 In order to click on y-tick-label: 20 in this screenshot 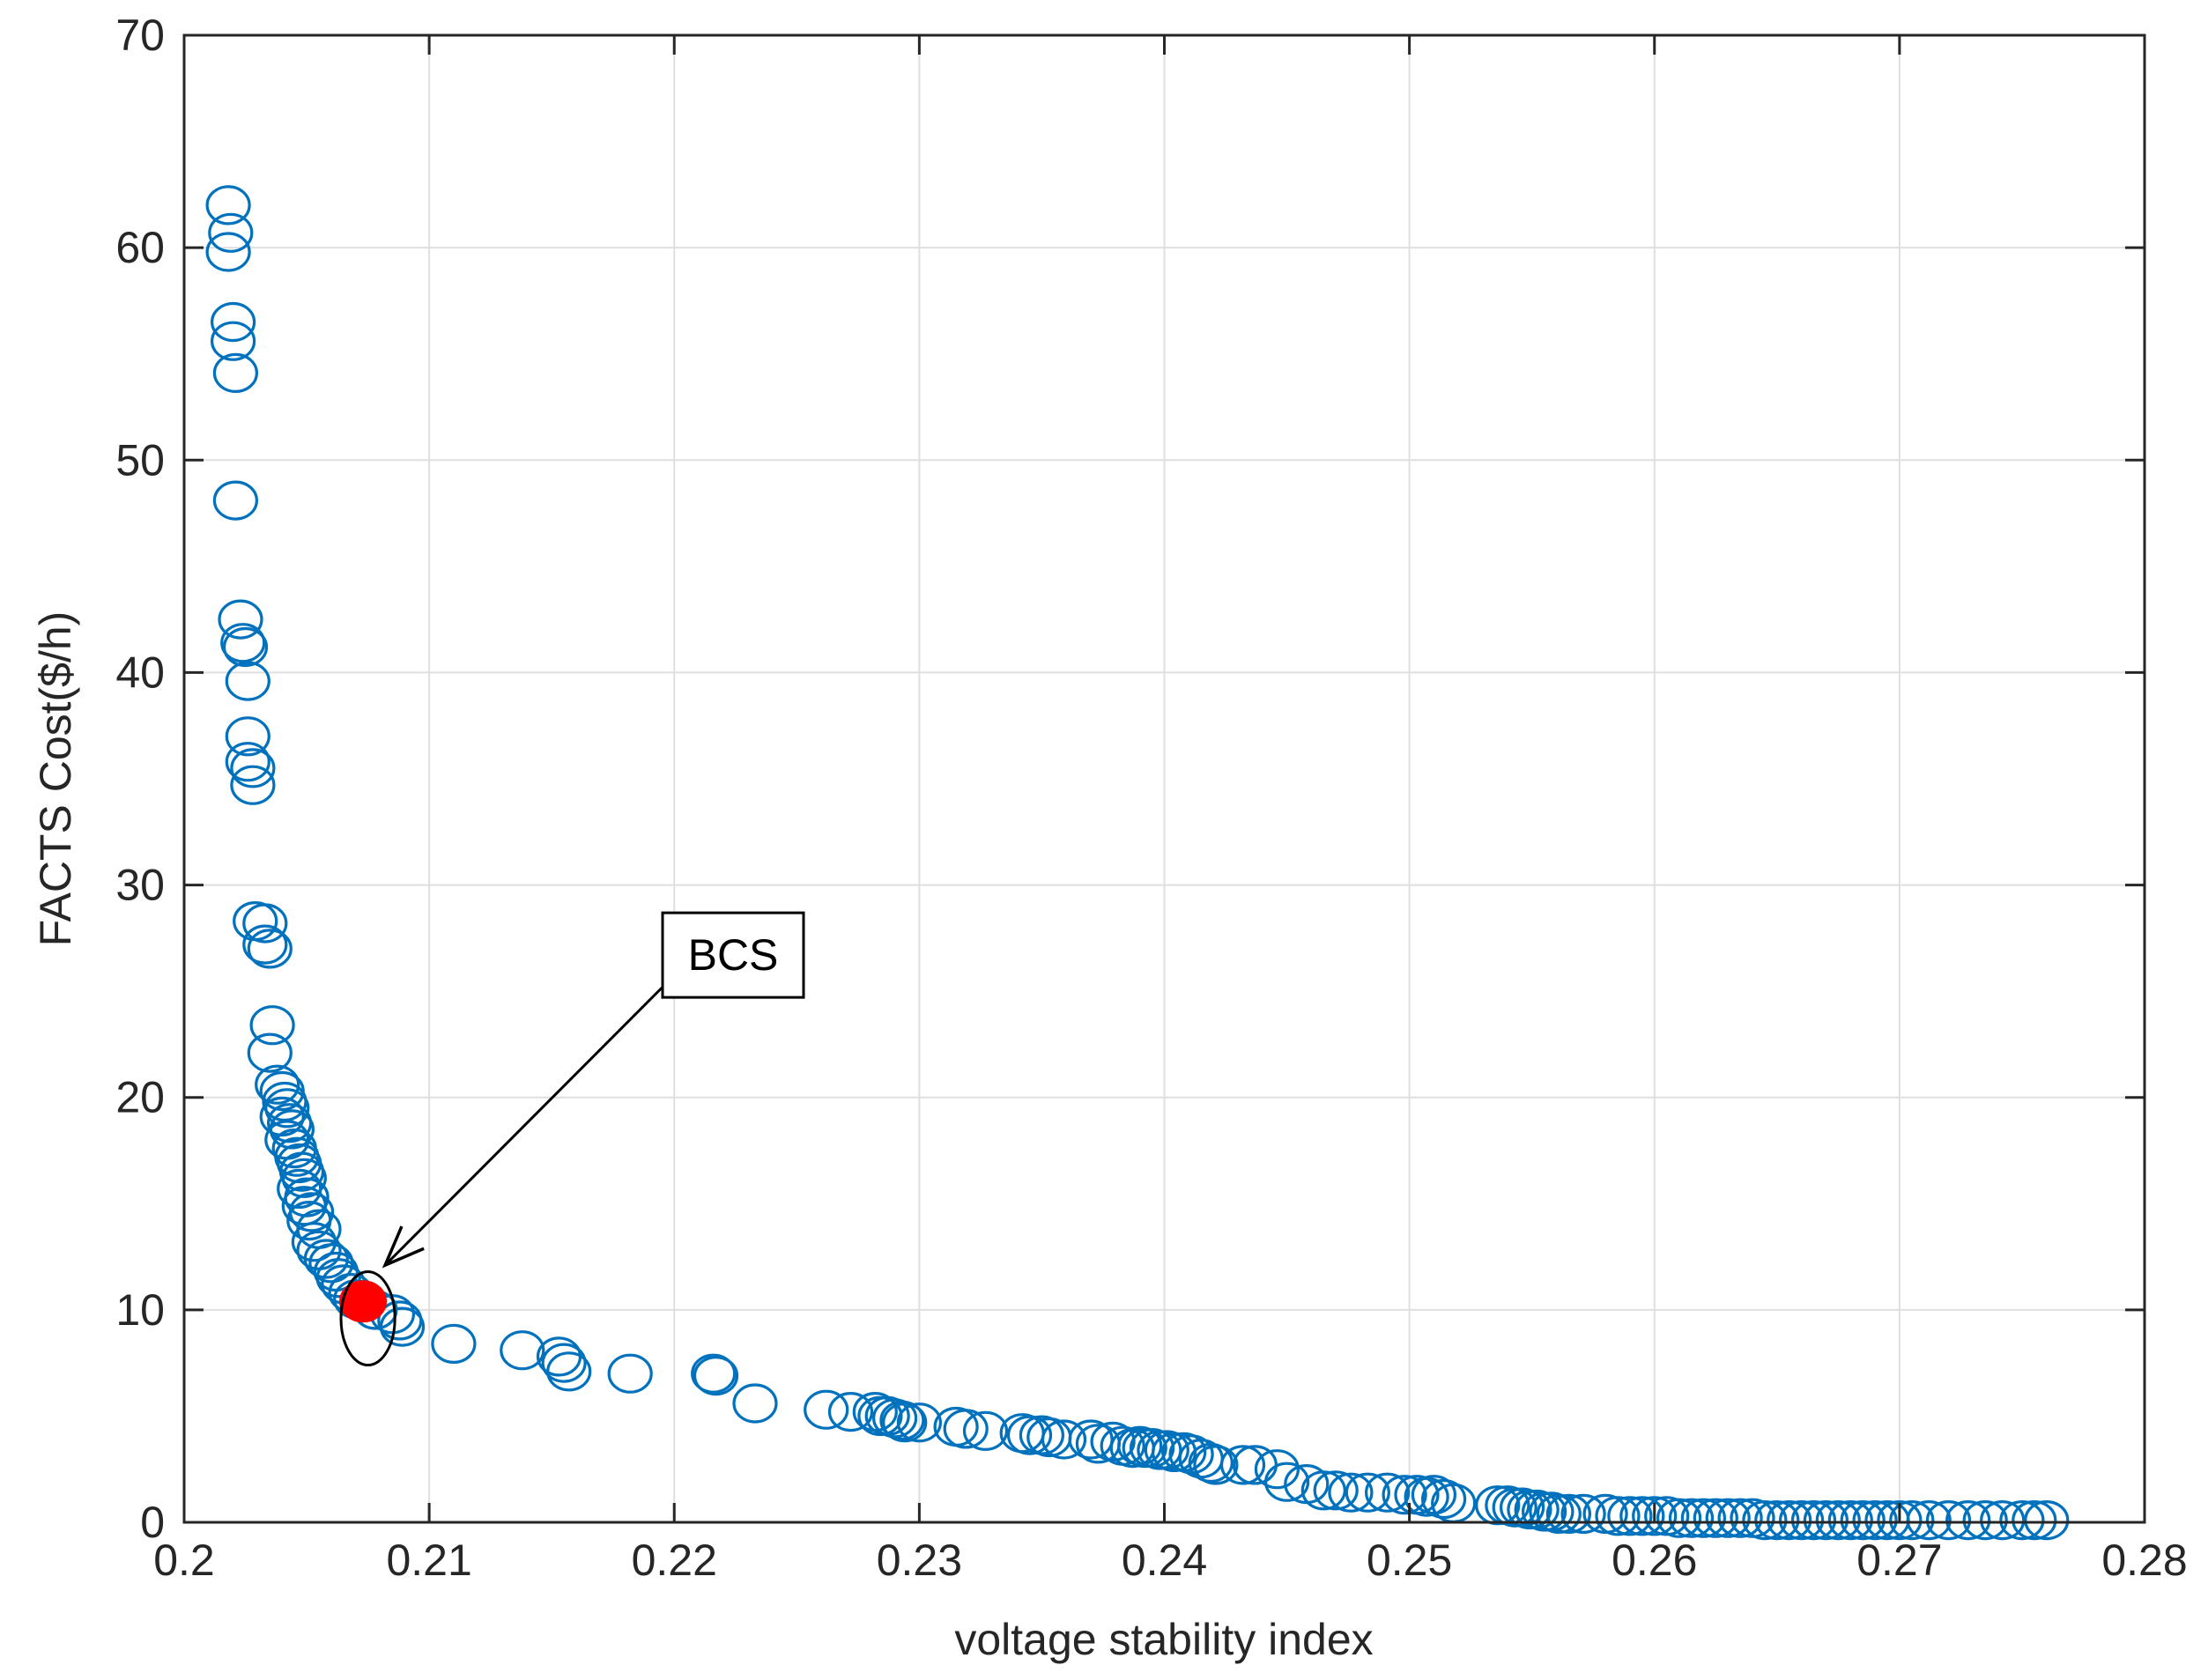, I will do `click(140, 1098)`.